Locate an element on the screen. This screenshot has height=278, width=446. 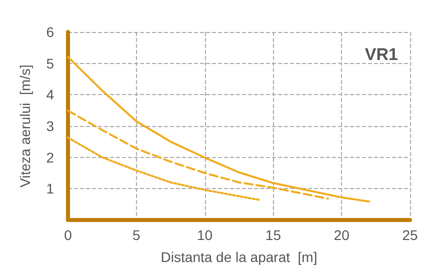
x-axis-title: Distanta de la aparat [m] is located at coordinates (239, 257).